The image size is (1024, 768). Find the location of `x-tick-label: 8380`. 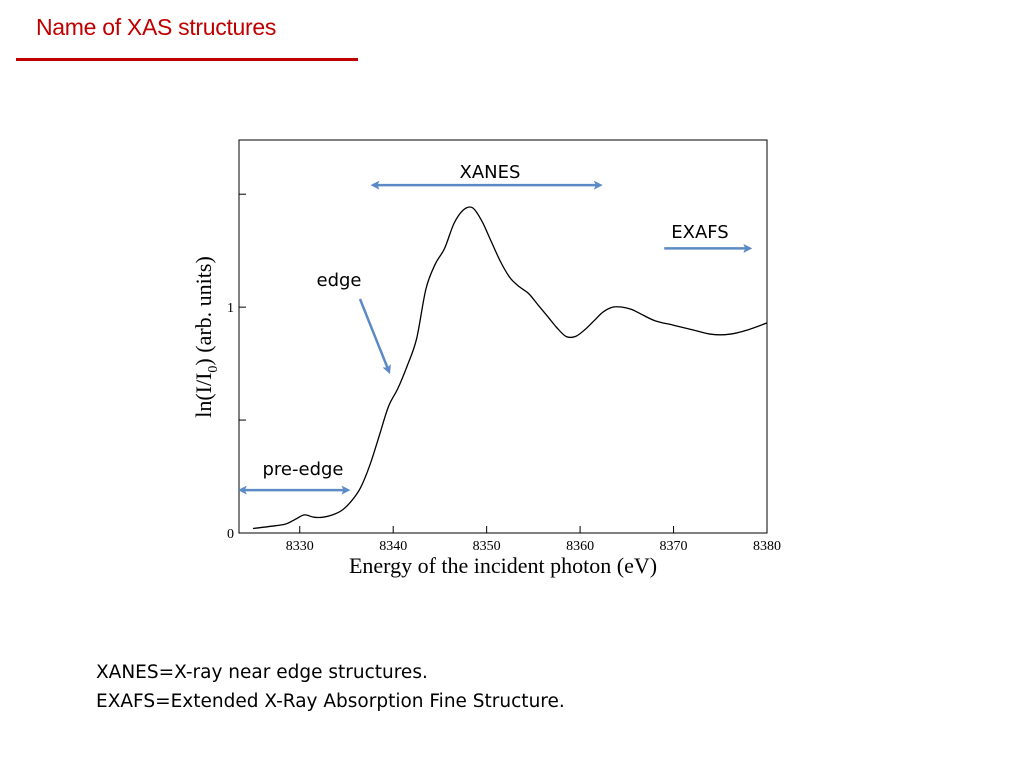

x-tick-label: 8380 is located at coordinates (767, 546).